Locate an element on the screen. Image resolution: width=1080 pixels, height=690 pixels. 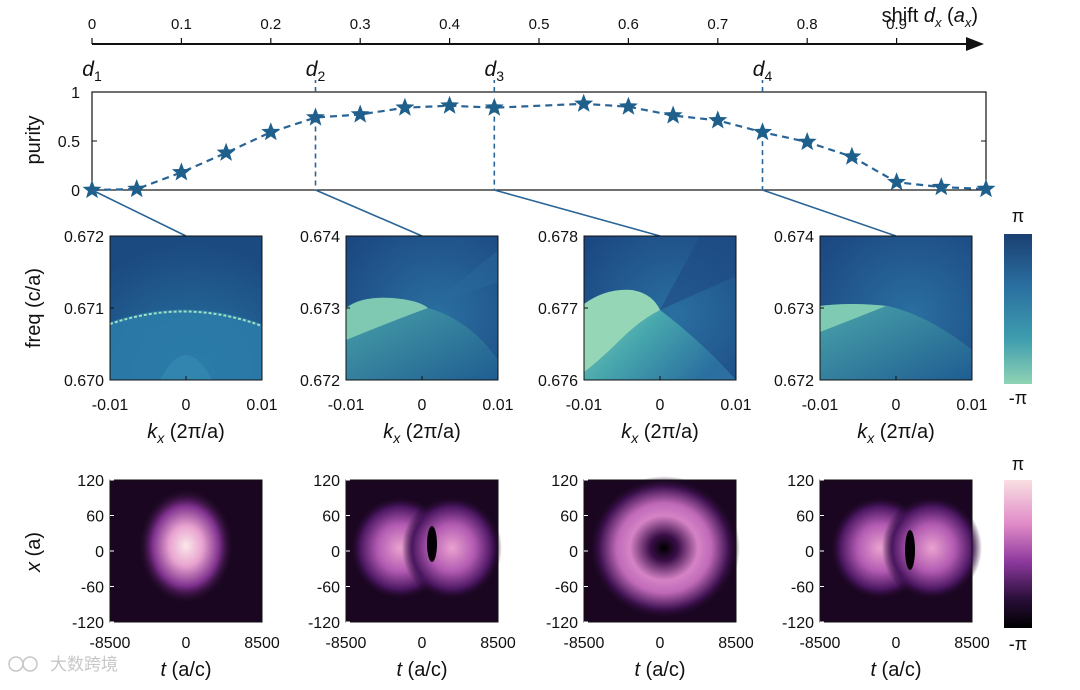
purity-ylabel: purity is located at coordinates (34, 140).